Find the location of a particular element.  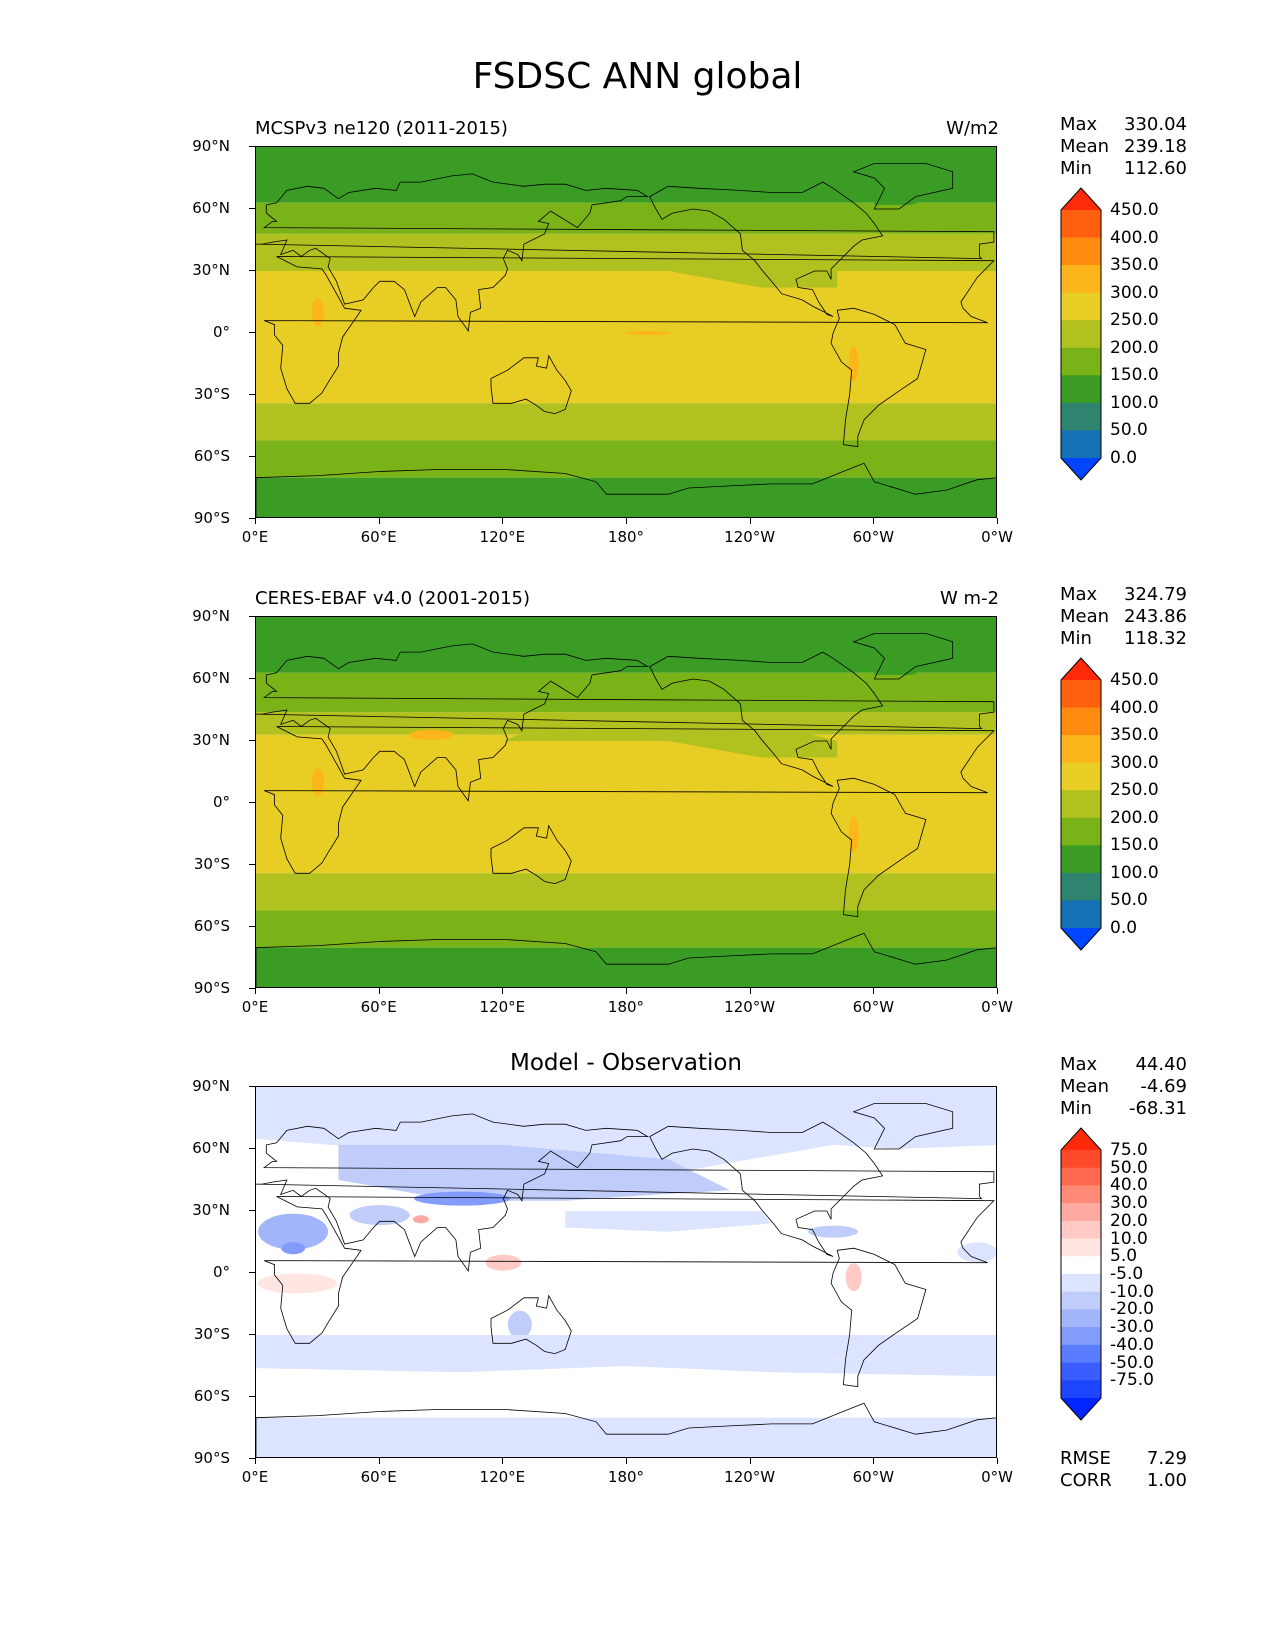

colorbar-tick-label: 30.0 is located at coordinates (1129, 1203).